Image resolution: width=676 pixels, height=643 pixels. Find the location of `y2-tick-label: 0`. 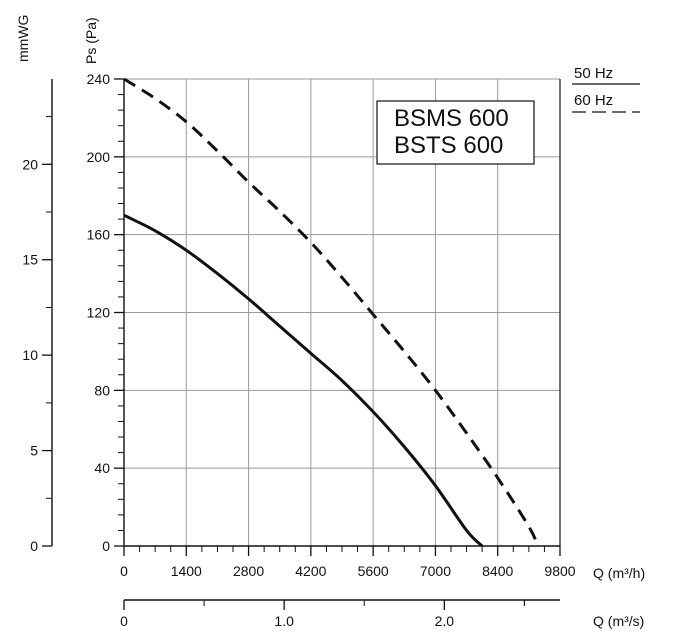

y2-tick-label: 0 is located at coordinates (34, 546).